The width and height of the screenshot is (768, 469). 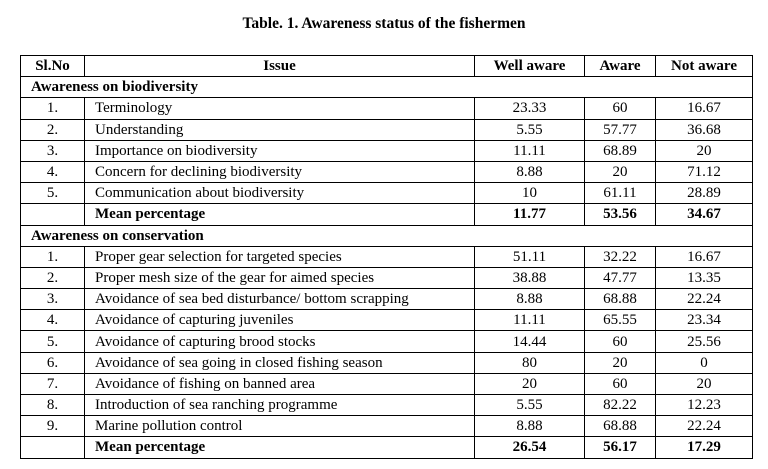 I want to click on cell-slno: 7., so click(x=52, y=384).